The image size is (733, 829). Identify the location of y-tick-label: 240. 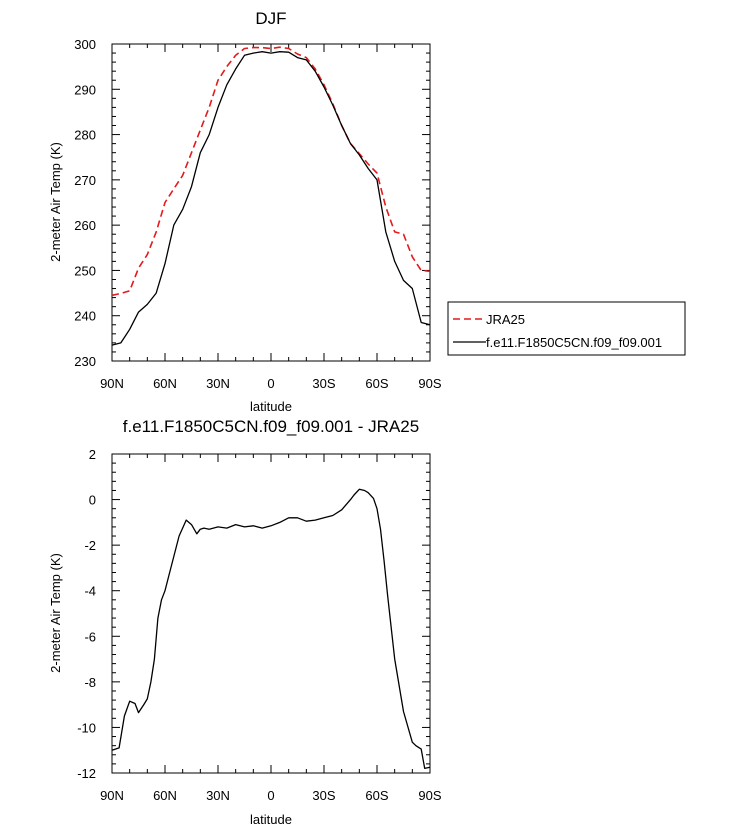
(85, 316).